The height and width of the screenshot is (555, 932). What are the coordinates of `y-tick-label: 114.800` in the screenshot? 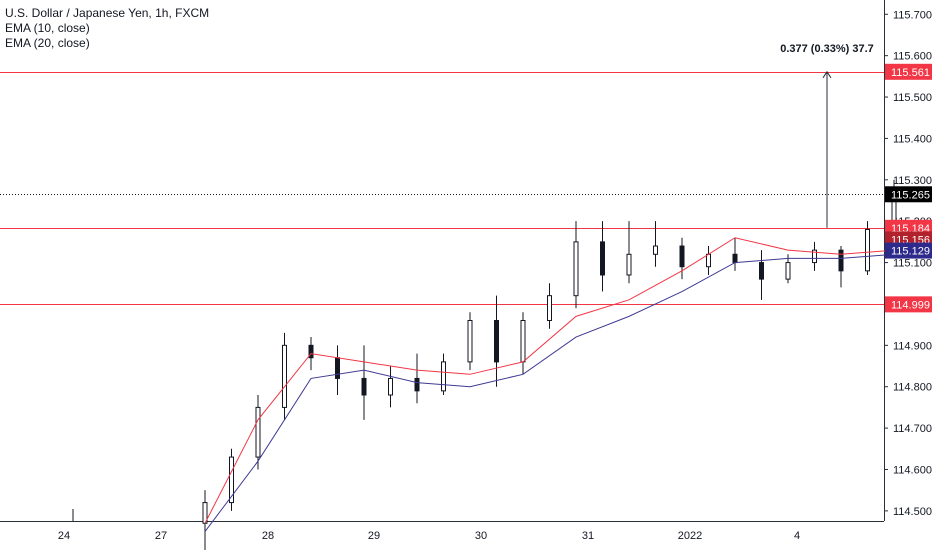 It's located at (912, 388).